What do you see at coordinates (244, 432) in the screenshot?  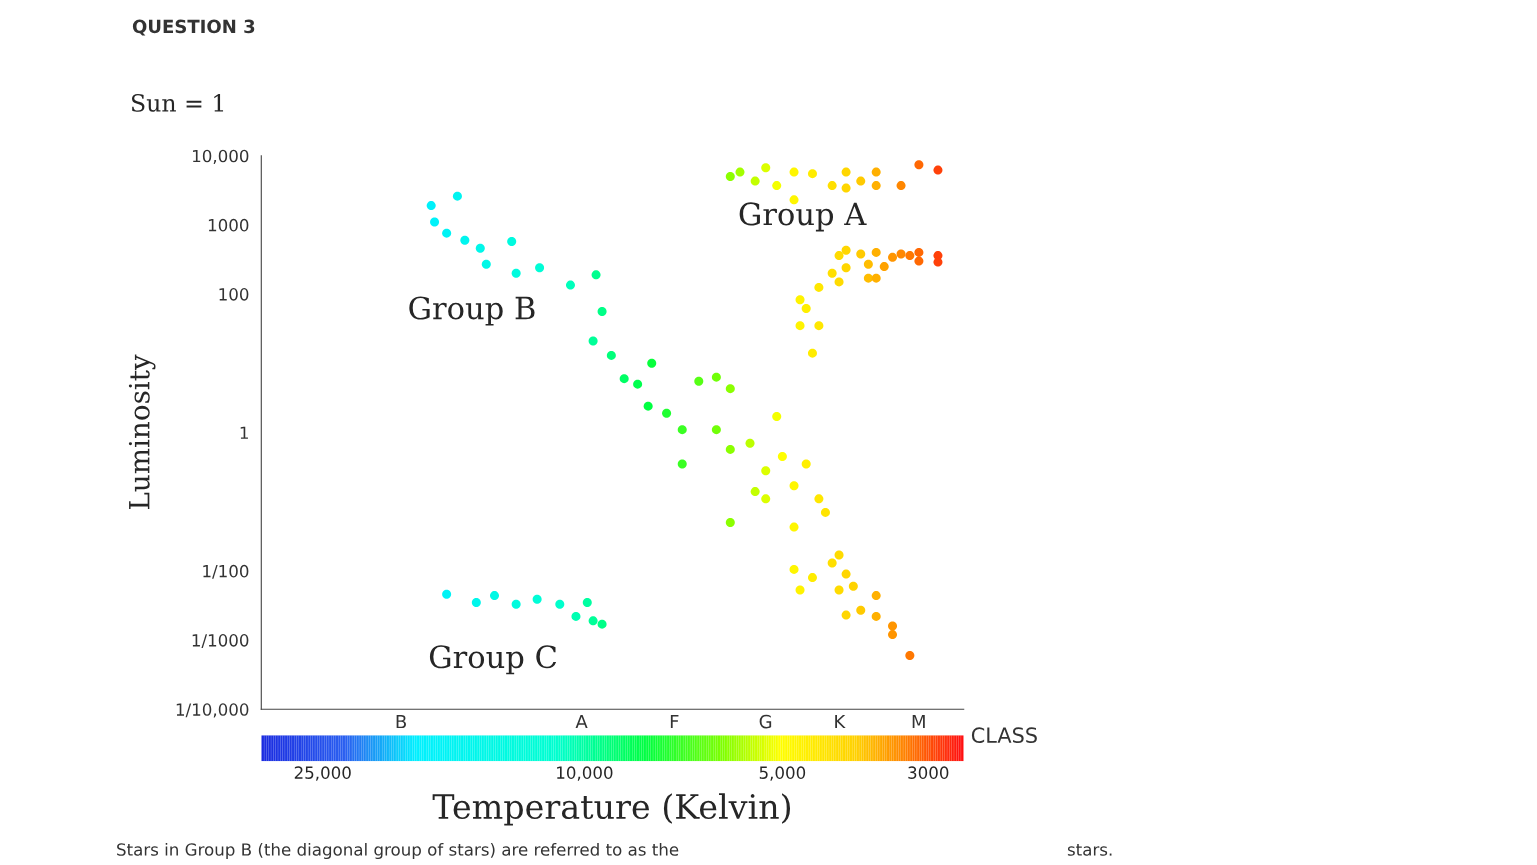 I see `y-tick-label: 1` at bounding box center [244, 432].